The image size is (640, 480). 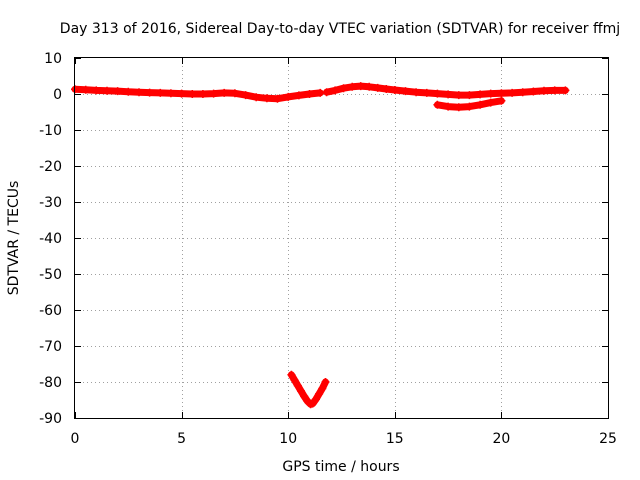 I want to click on y-tick-label: -80, so click(x=50, y=383).